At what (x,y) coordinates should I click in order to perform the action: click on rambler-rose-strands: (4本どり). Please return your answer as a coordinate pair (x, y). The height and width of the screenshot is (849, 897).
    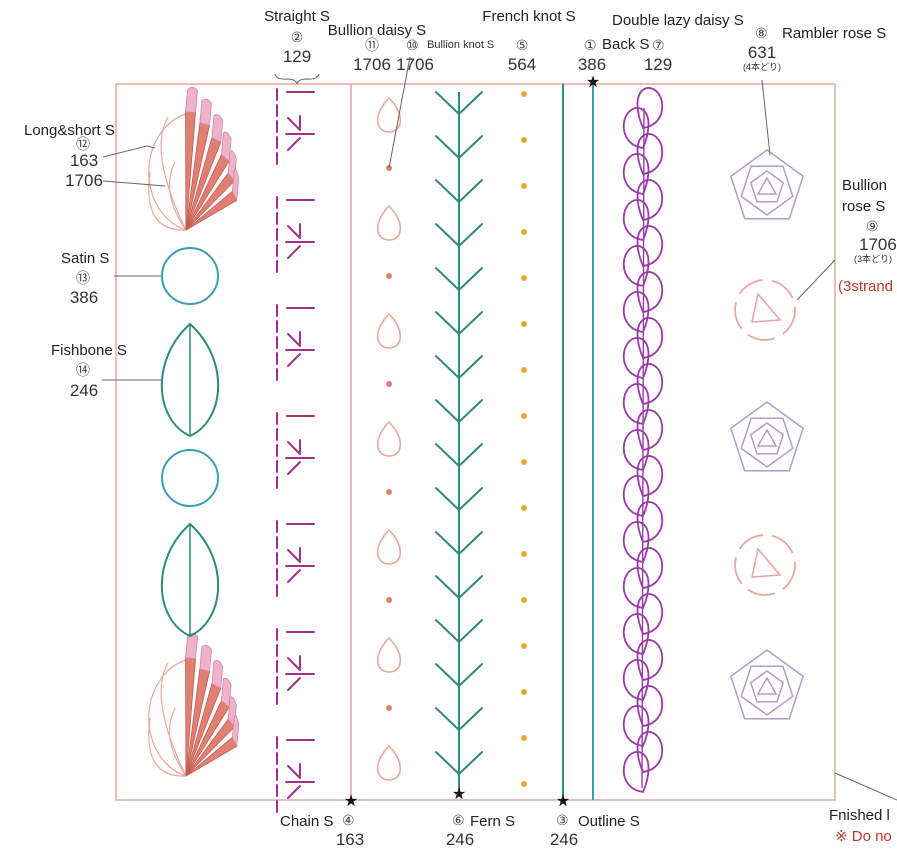
    Looking at the image, I should click on (762, 67).